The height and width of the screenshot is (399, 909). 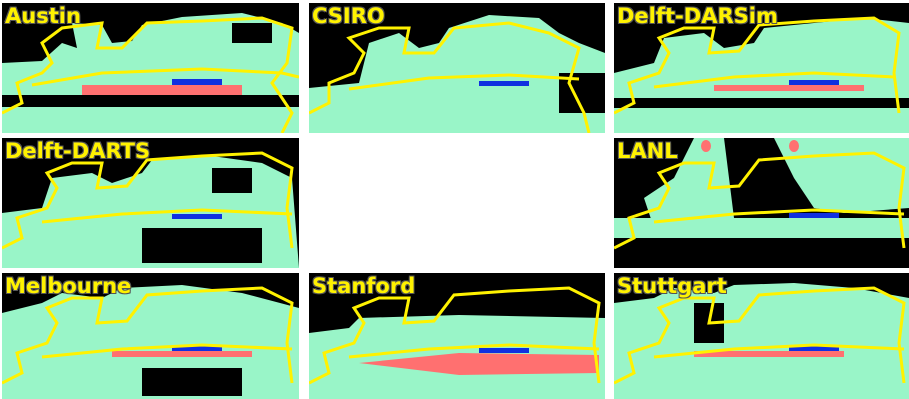 I want to click on csiro-plot, so click(x=457, y=74).